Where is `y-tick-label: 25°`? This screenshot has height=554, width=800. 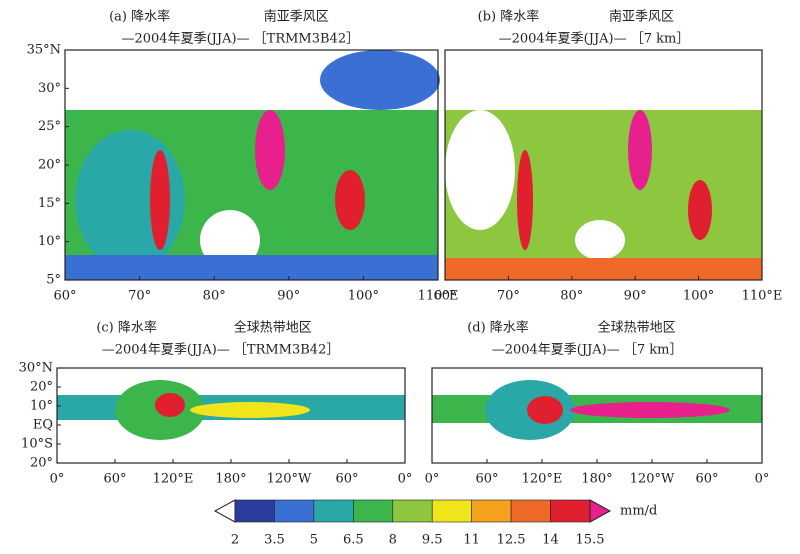 y-tick-label: 25° is located at coordinates (49, 126).